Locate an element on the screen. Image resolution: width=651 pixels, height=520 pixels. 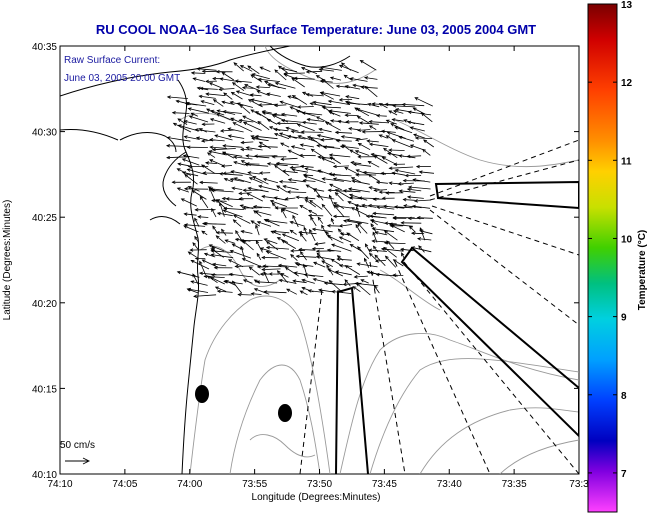
colorbar-tick-label: 11 is located at coordinates (626, 161).